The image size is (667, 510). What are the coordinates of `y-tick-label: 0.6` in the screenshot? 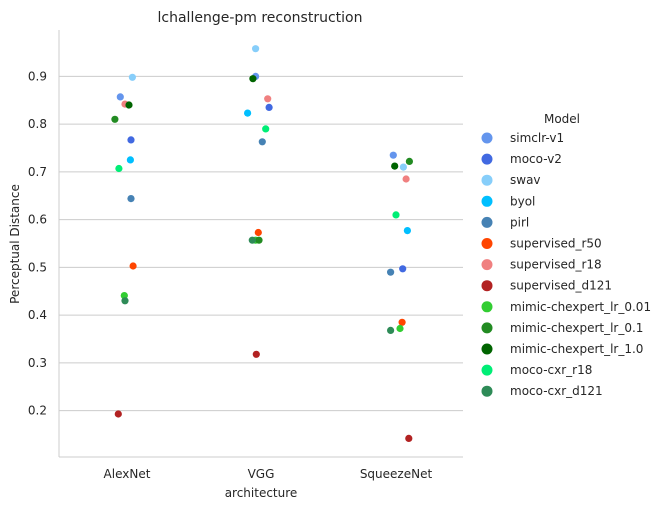 It's located at (37, 220).